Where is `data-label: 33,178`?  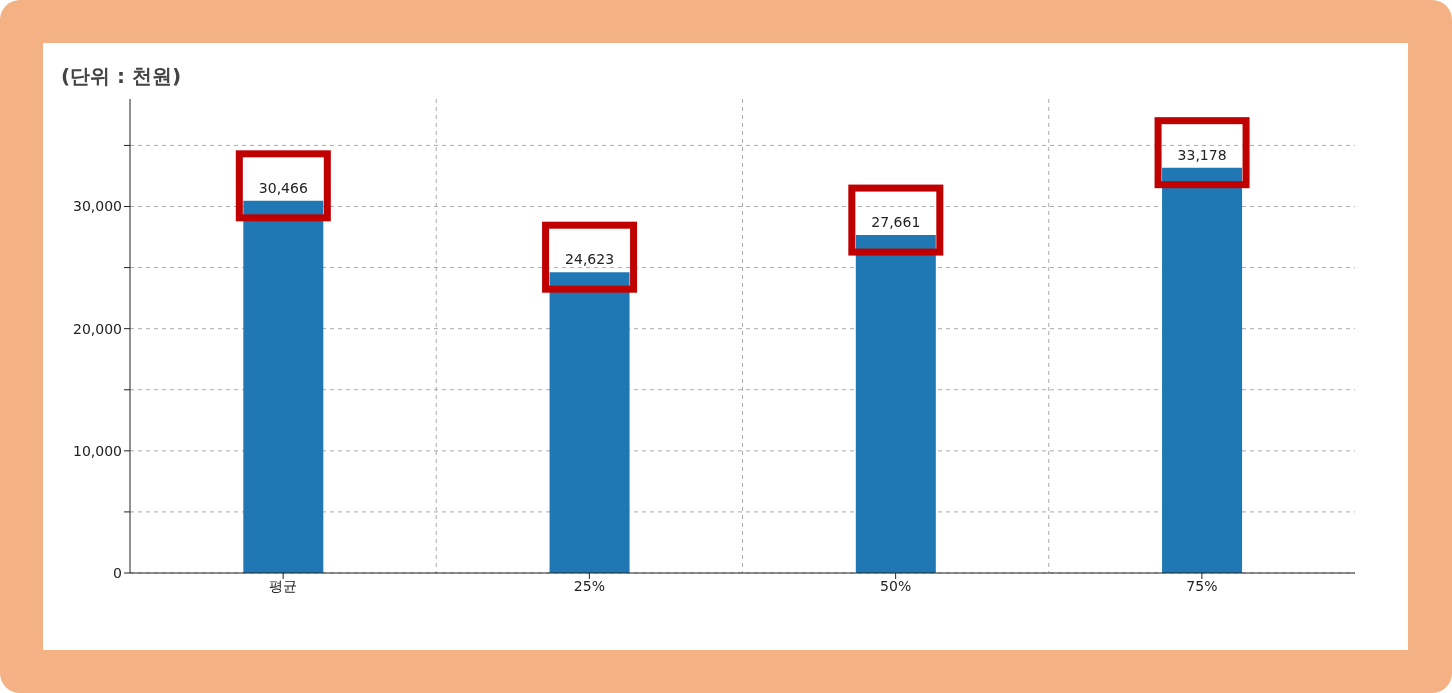 data-label: 33,178 is located at coordinates (1202, 154).